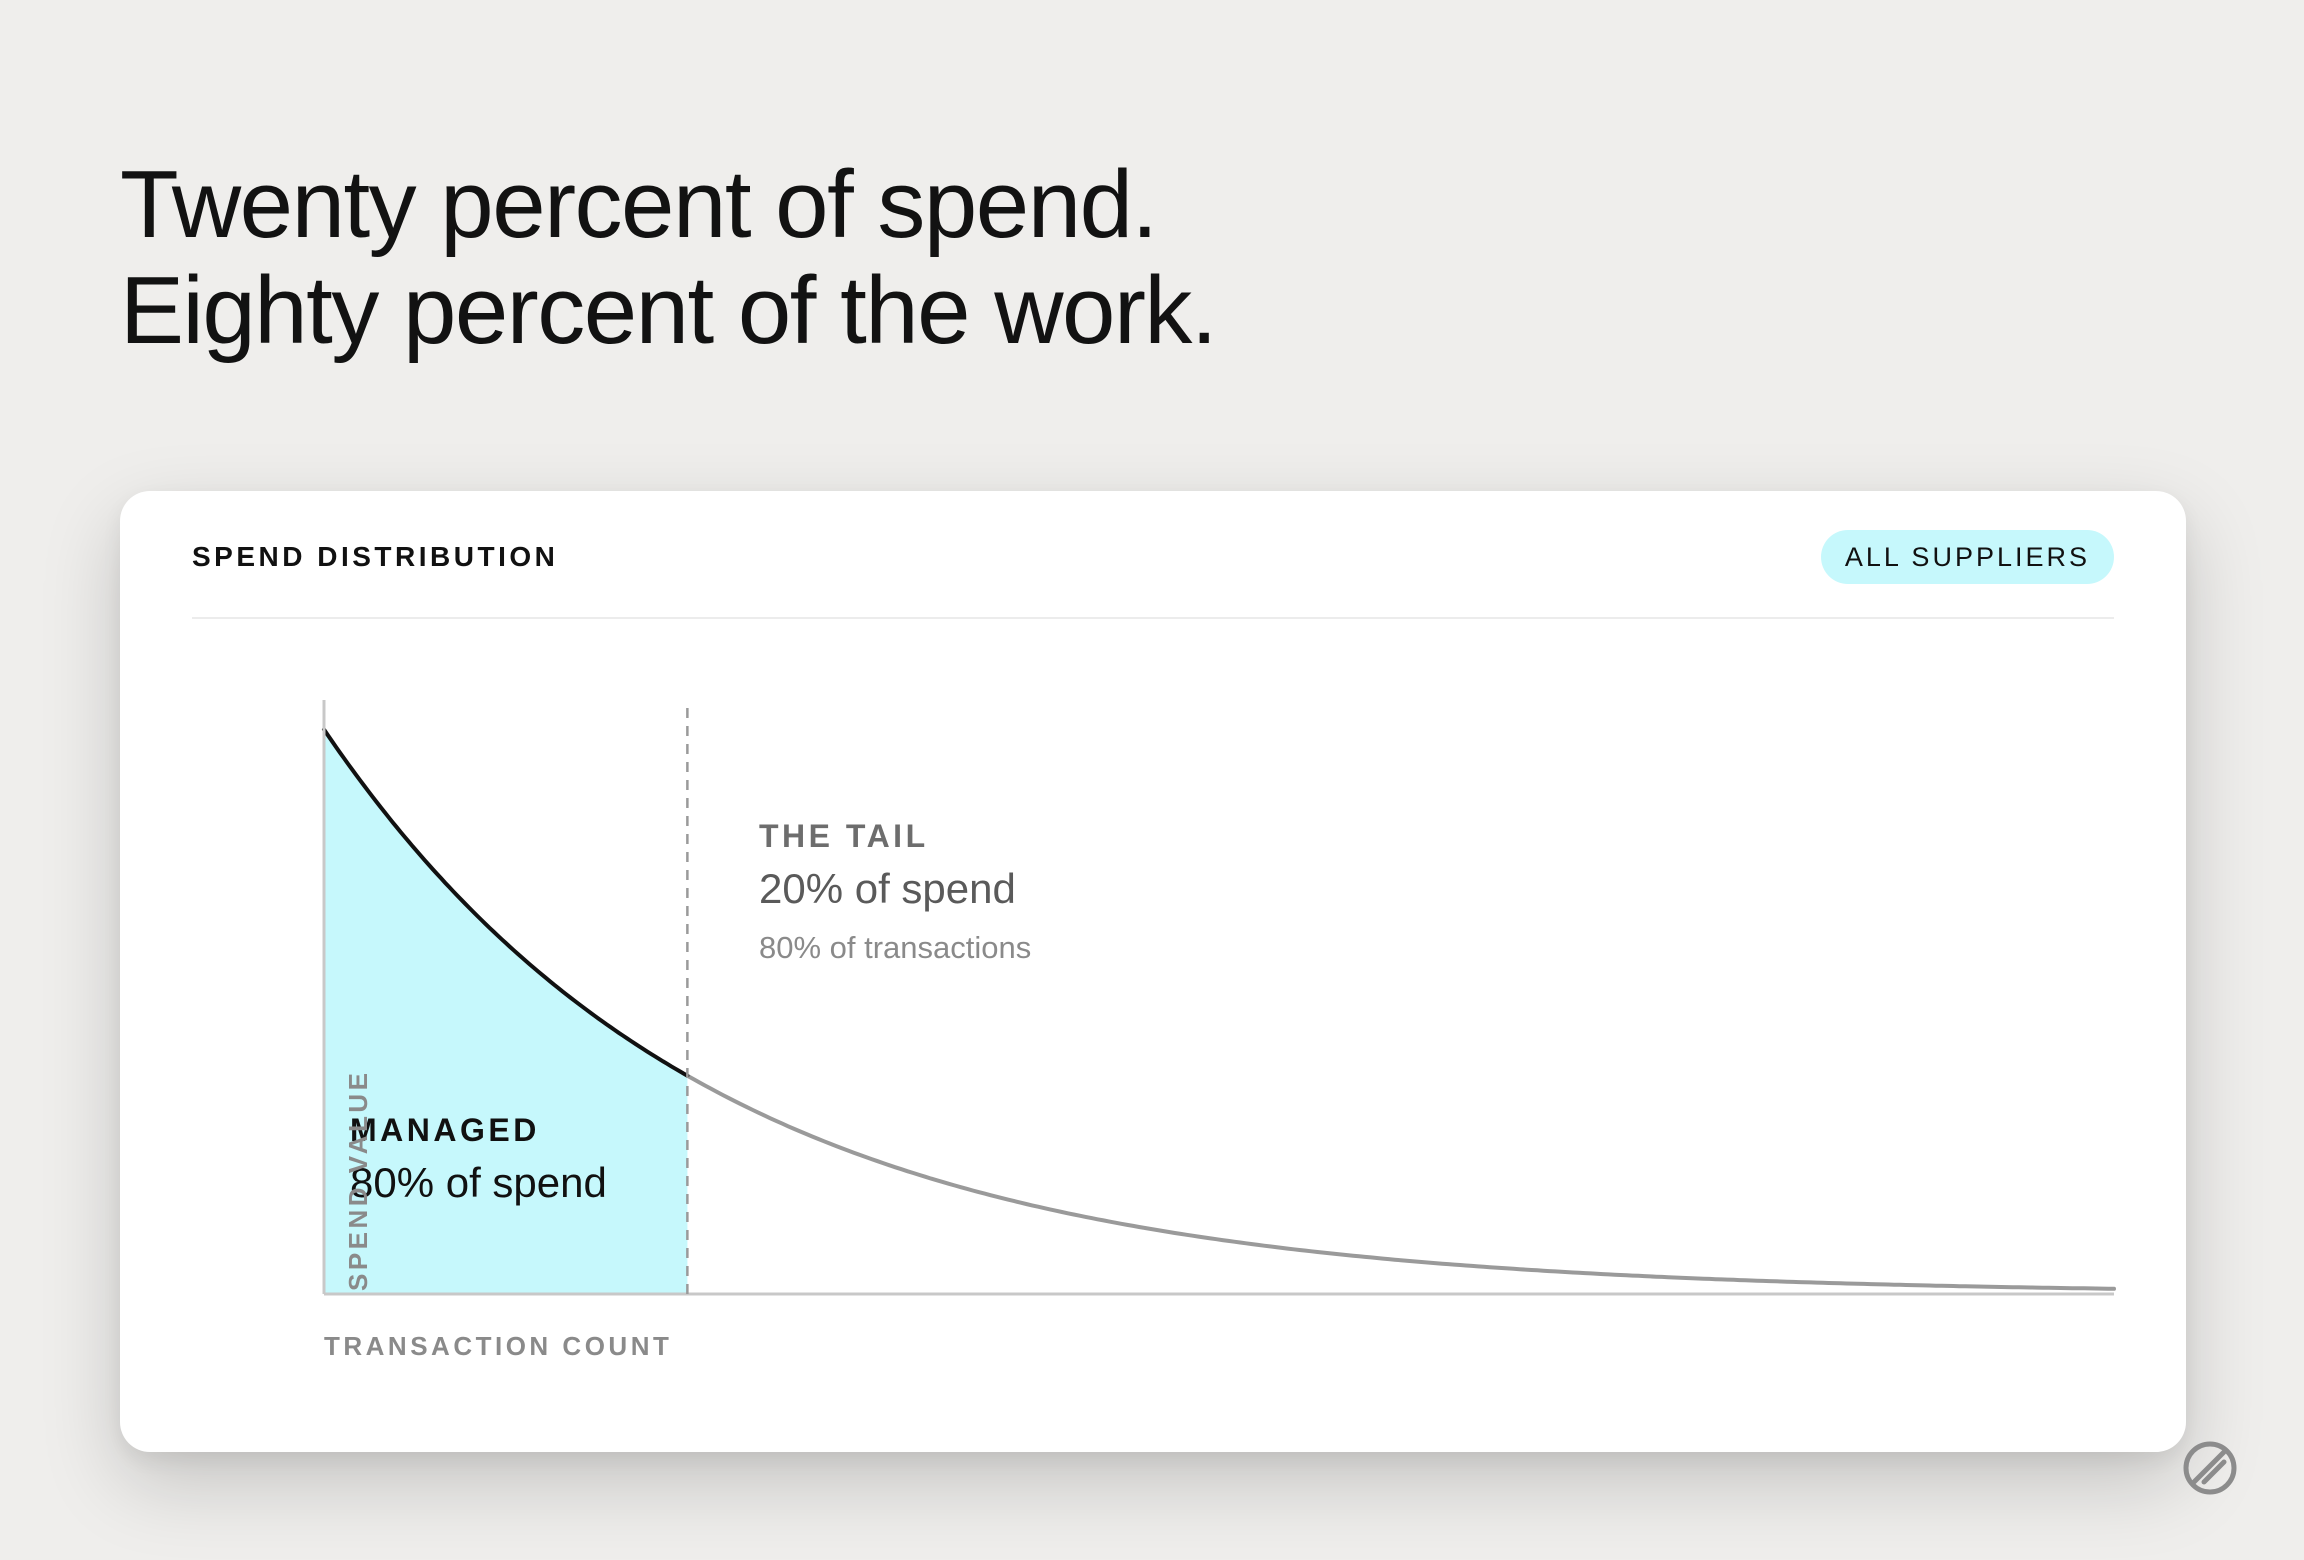 Image resolution: width=2304 pixels, height=1560 pixels. I want to click on all-suppliers-filter-badge: ALL SUPPLIERS, so click(1967, 557).